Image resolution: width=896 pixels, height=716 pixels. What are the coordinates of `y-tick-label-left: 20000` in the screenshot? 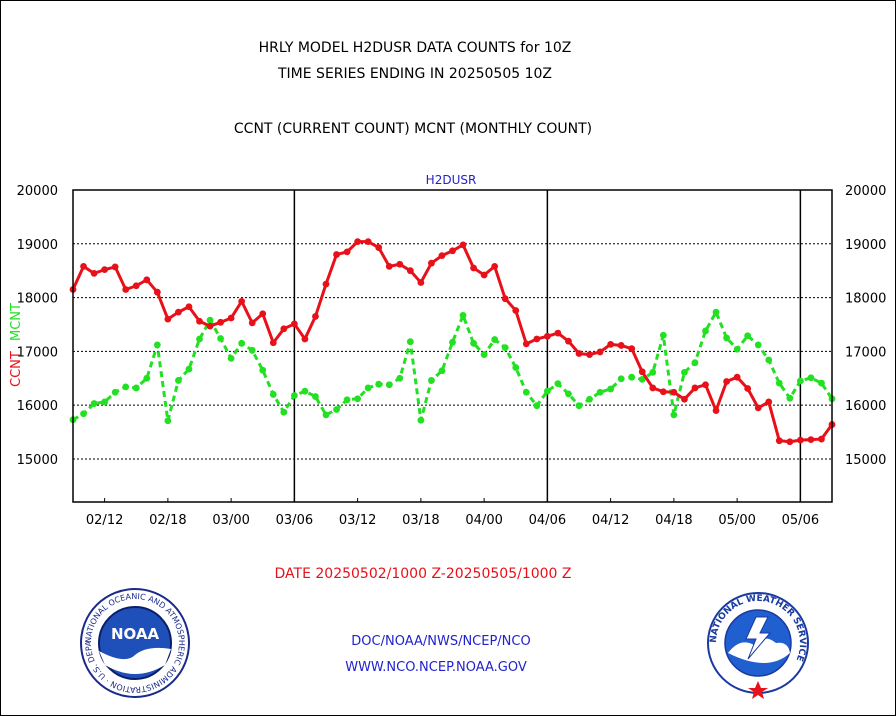 It's located at (37, 191).